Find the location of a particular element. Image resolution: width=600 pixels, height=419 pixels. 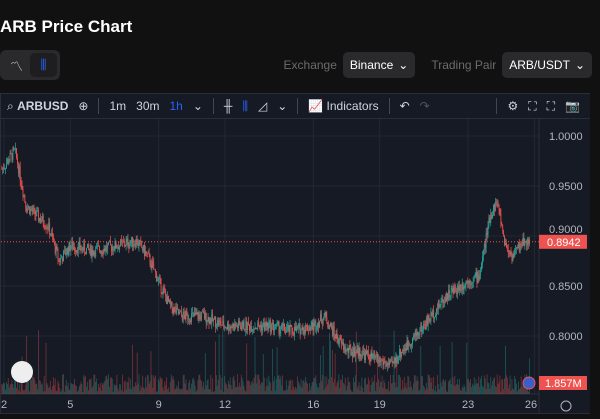

redo-icon: ↷ is located at coordinates (424, 106).